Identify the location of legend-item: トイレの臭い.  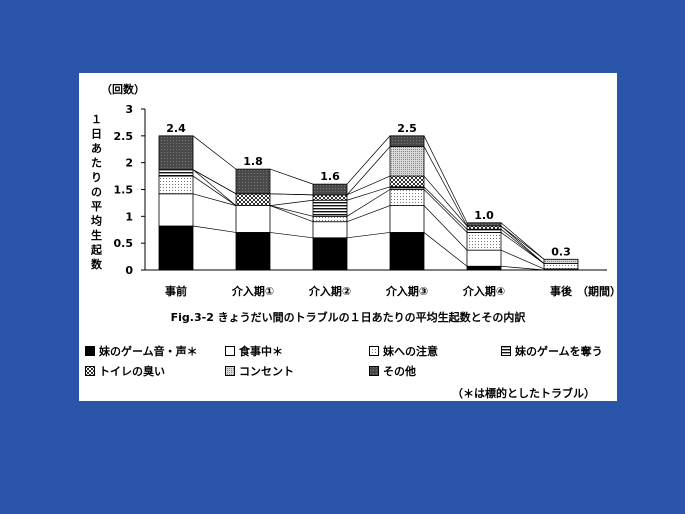
(125, 371).